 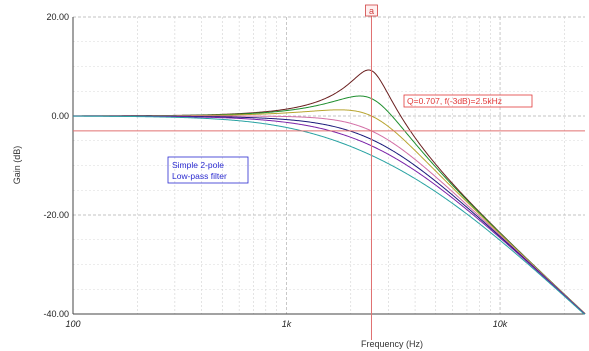 I want to click on y-tick-label: 20.00, so click(x=57, y=17).